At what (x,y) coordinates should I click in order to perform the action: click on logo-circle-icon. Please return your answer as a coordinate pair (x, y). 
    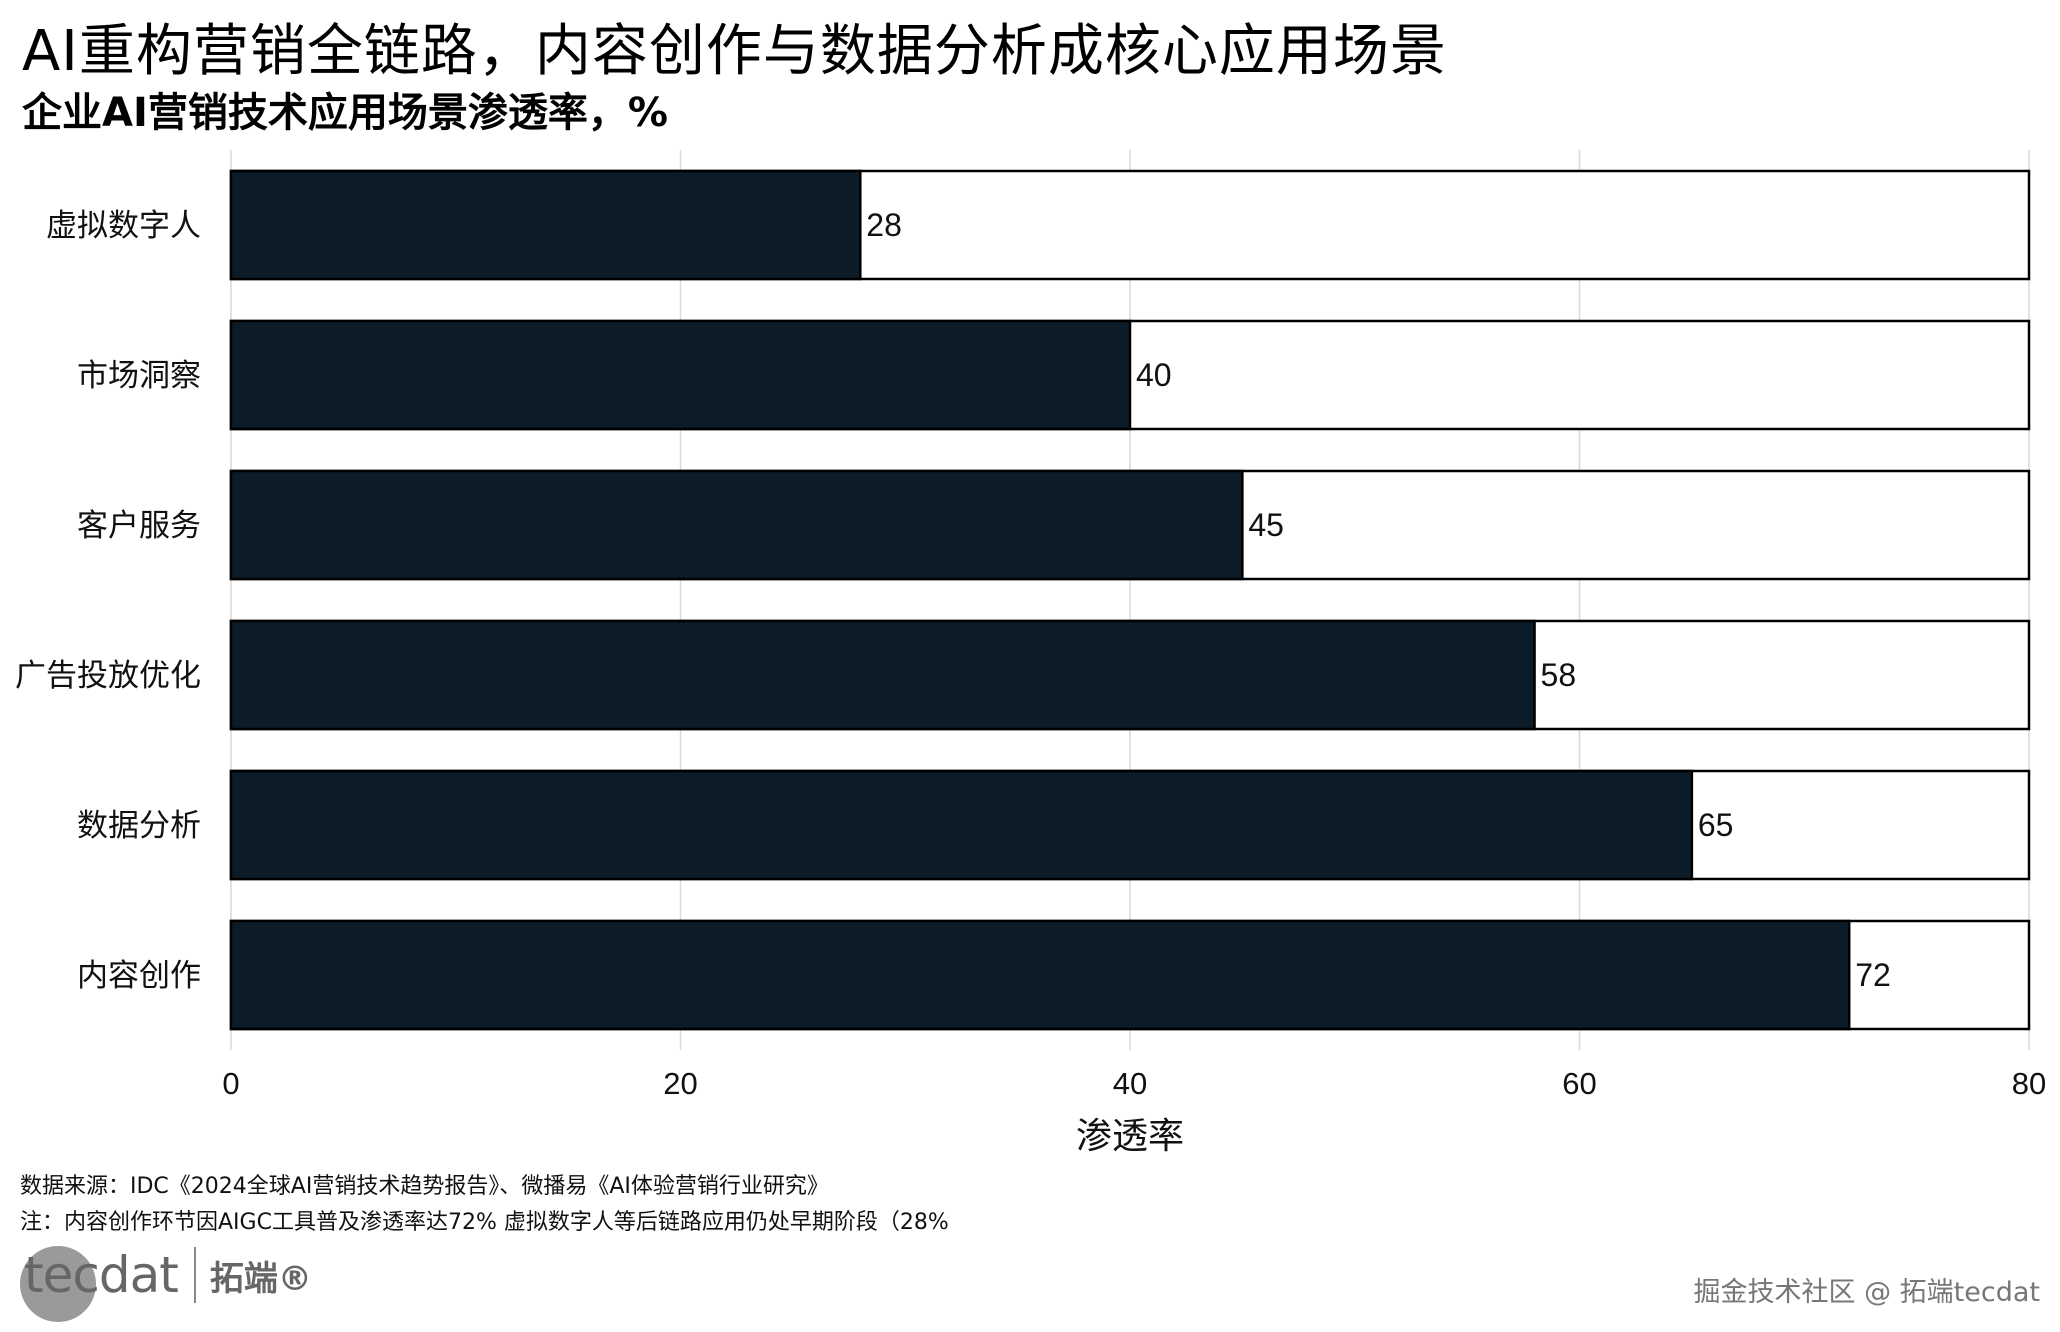
    Looking at the image, I should click on (58, 1284).